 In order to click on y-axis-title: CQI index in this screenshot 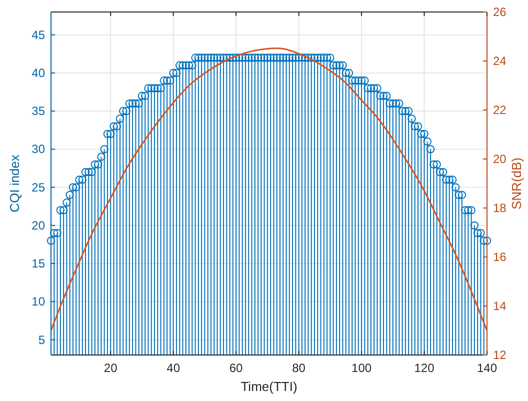, I will do `click(14, 183)`.